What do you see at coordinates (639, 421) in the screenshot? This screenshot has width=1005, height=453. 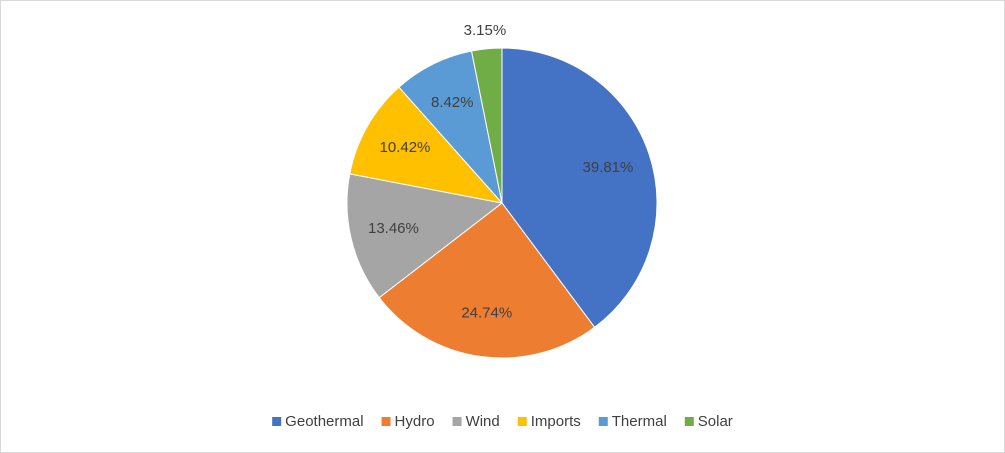 I see `legend-label: Thermal` at bounding box center [639, 421].